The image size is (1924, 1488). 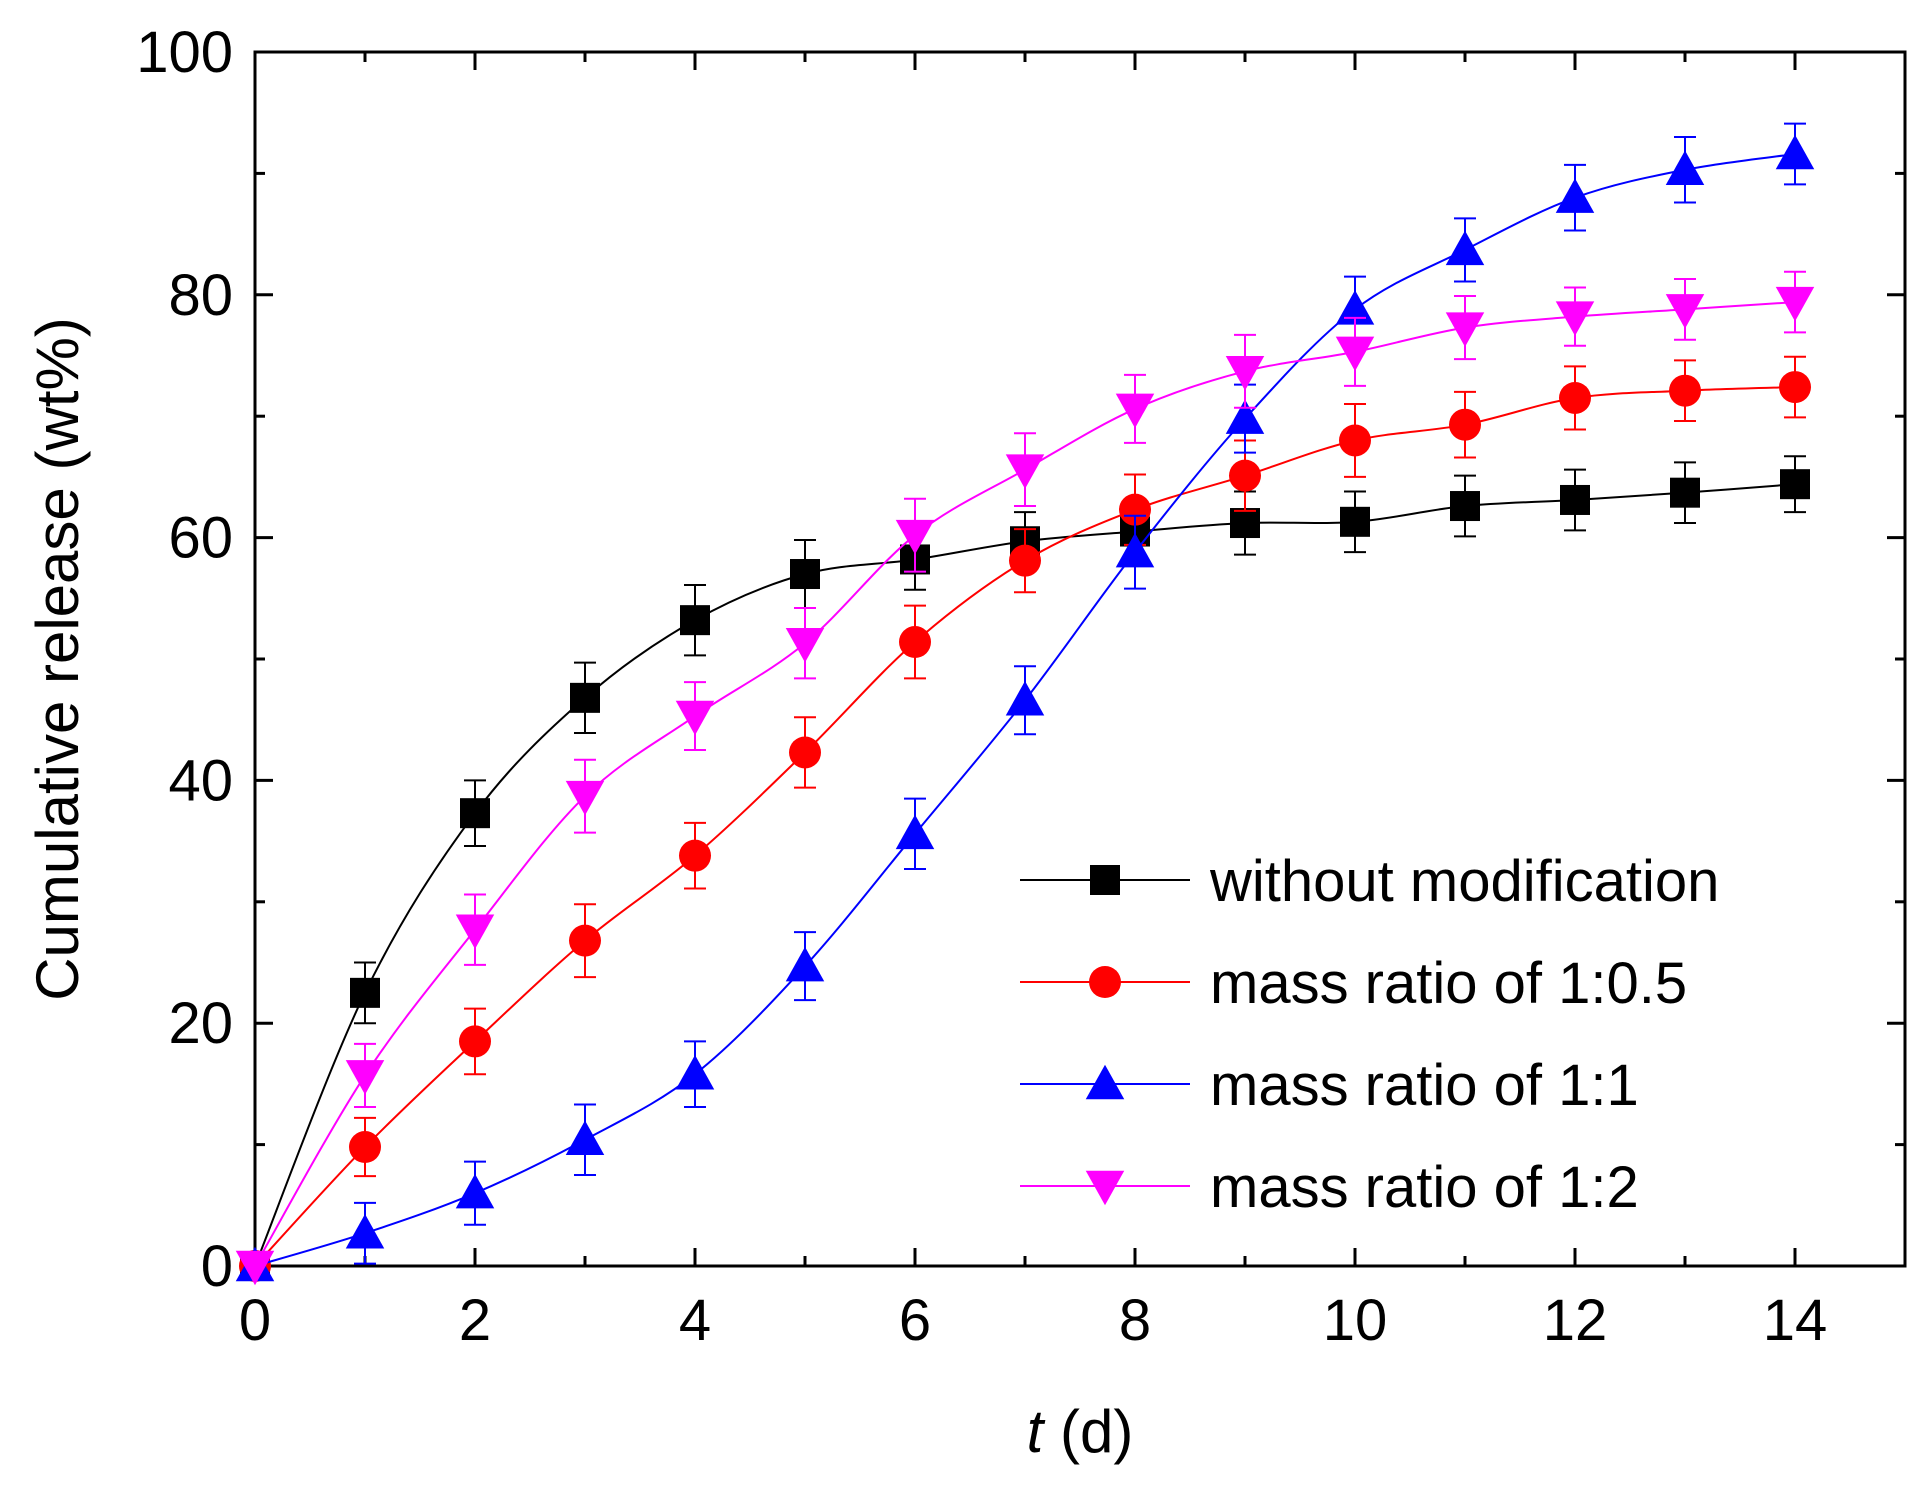 What do you see at coordinates (200, 780) in the screenshot?
I see `y-tick-label: 40` at bounding box center [200, 780].